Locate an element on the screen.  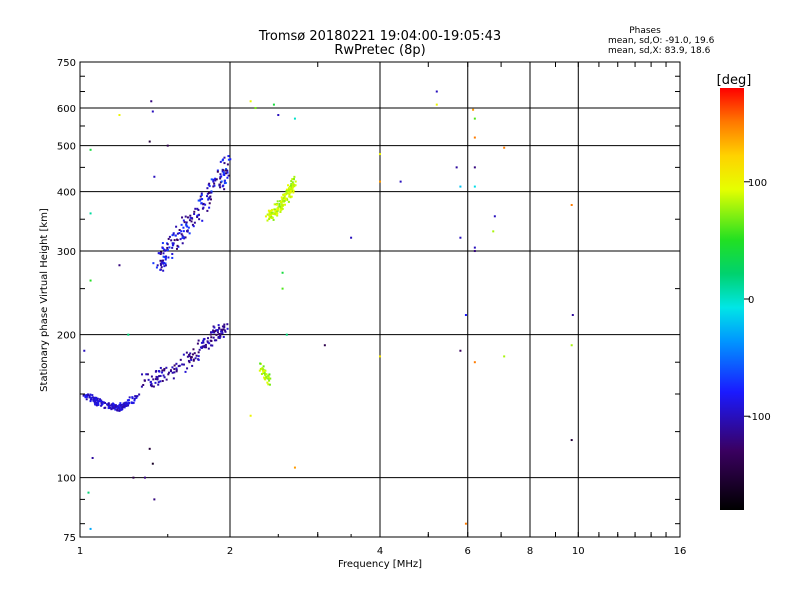
y-tick-label: 200 is located at coordinates (66, 336).